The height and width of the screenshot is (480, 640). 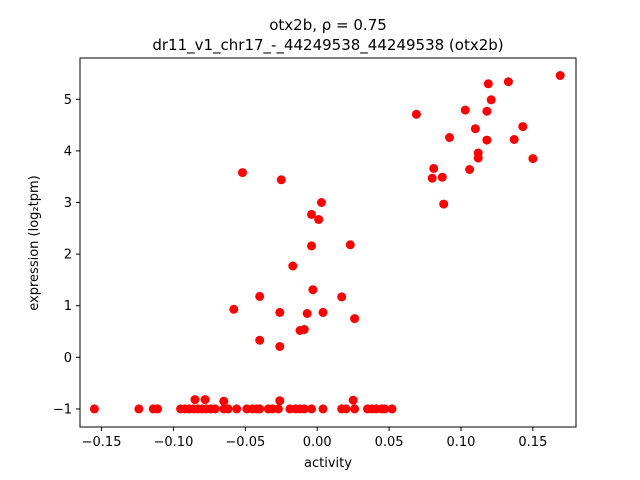 What do you see at coordinates (245, 442) in the screenshot?
I see `x-tick-label: −0.05` at bounding box center [245, 442].